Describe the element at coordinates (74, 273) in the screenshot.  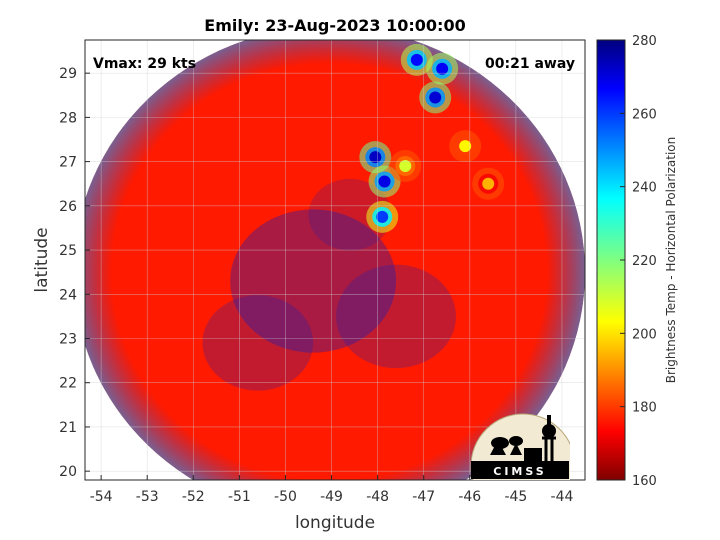
I see `y-axis-ticks: 20 21 22 23 24 25 26 27 28 29` at that location.